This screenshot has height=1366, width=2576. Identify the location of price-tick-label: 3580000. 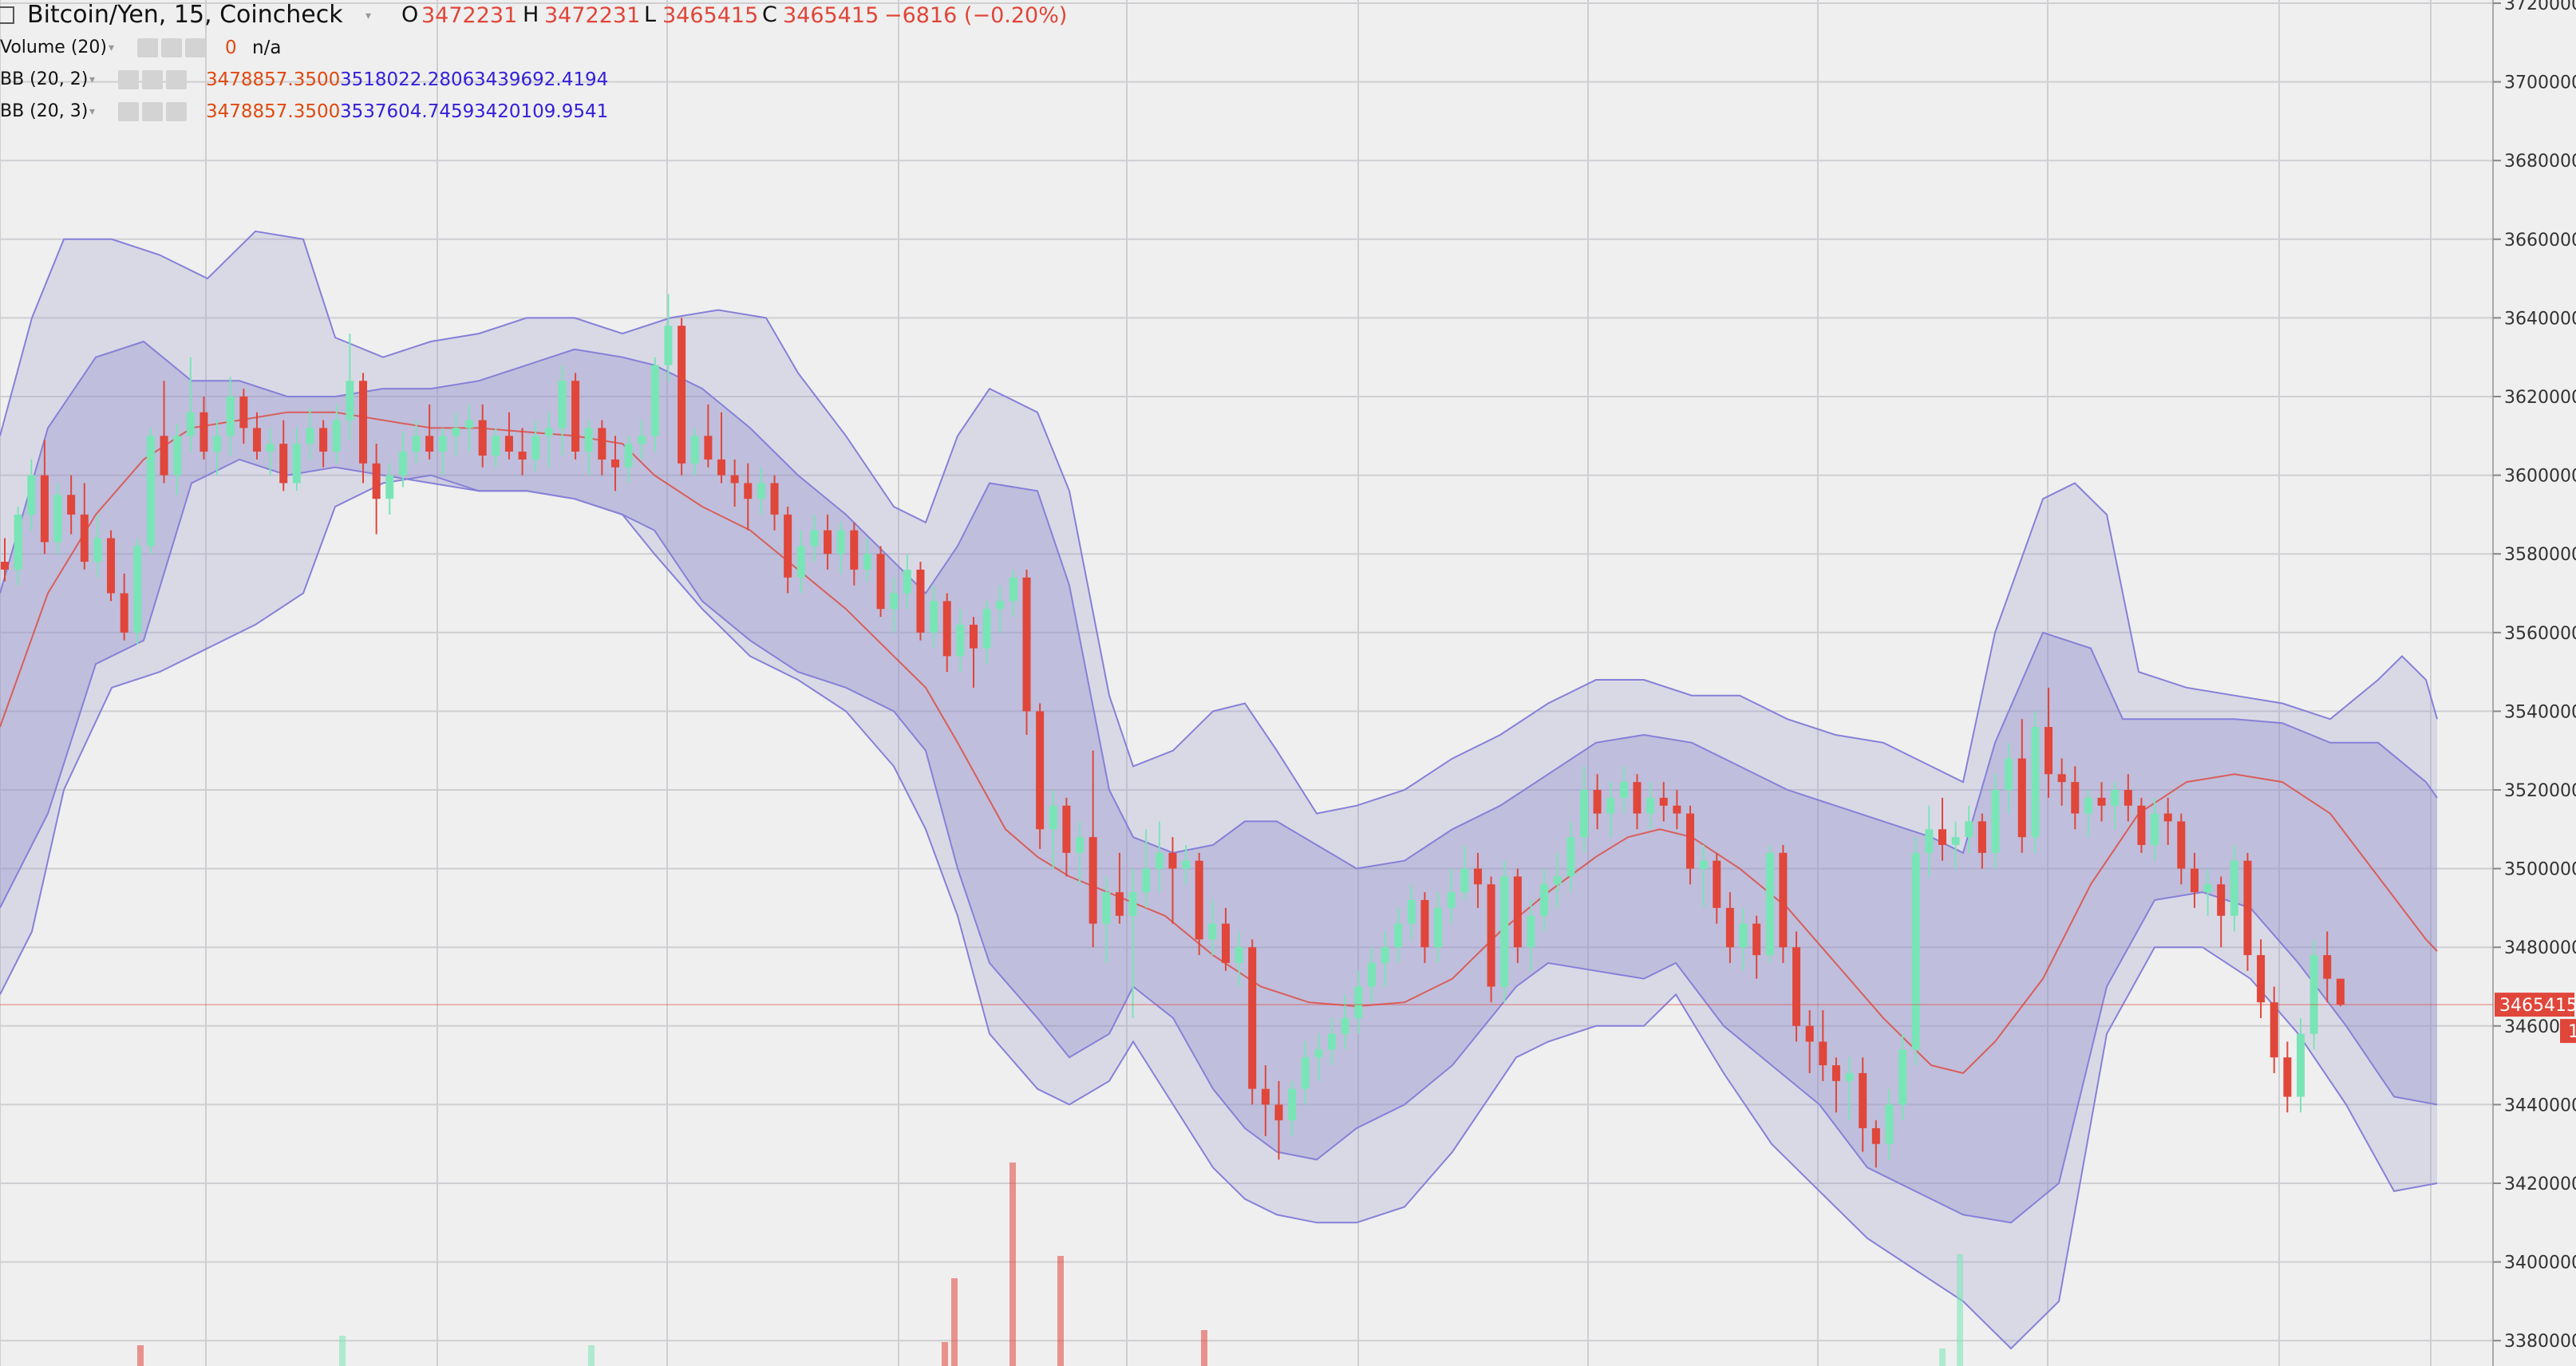
(2540, 555).